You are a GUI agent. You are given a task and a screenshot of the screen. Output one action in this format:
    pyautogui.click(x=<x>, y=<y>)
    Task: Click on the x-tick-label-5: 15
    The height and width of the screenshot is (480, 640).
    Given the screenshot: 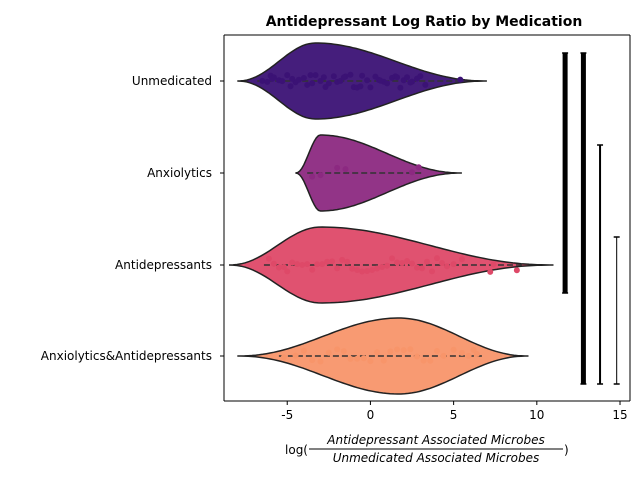 What is the action you would take?
    pyautogui.click(x=619, y=415)
    